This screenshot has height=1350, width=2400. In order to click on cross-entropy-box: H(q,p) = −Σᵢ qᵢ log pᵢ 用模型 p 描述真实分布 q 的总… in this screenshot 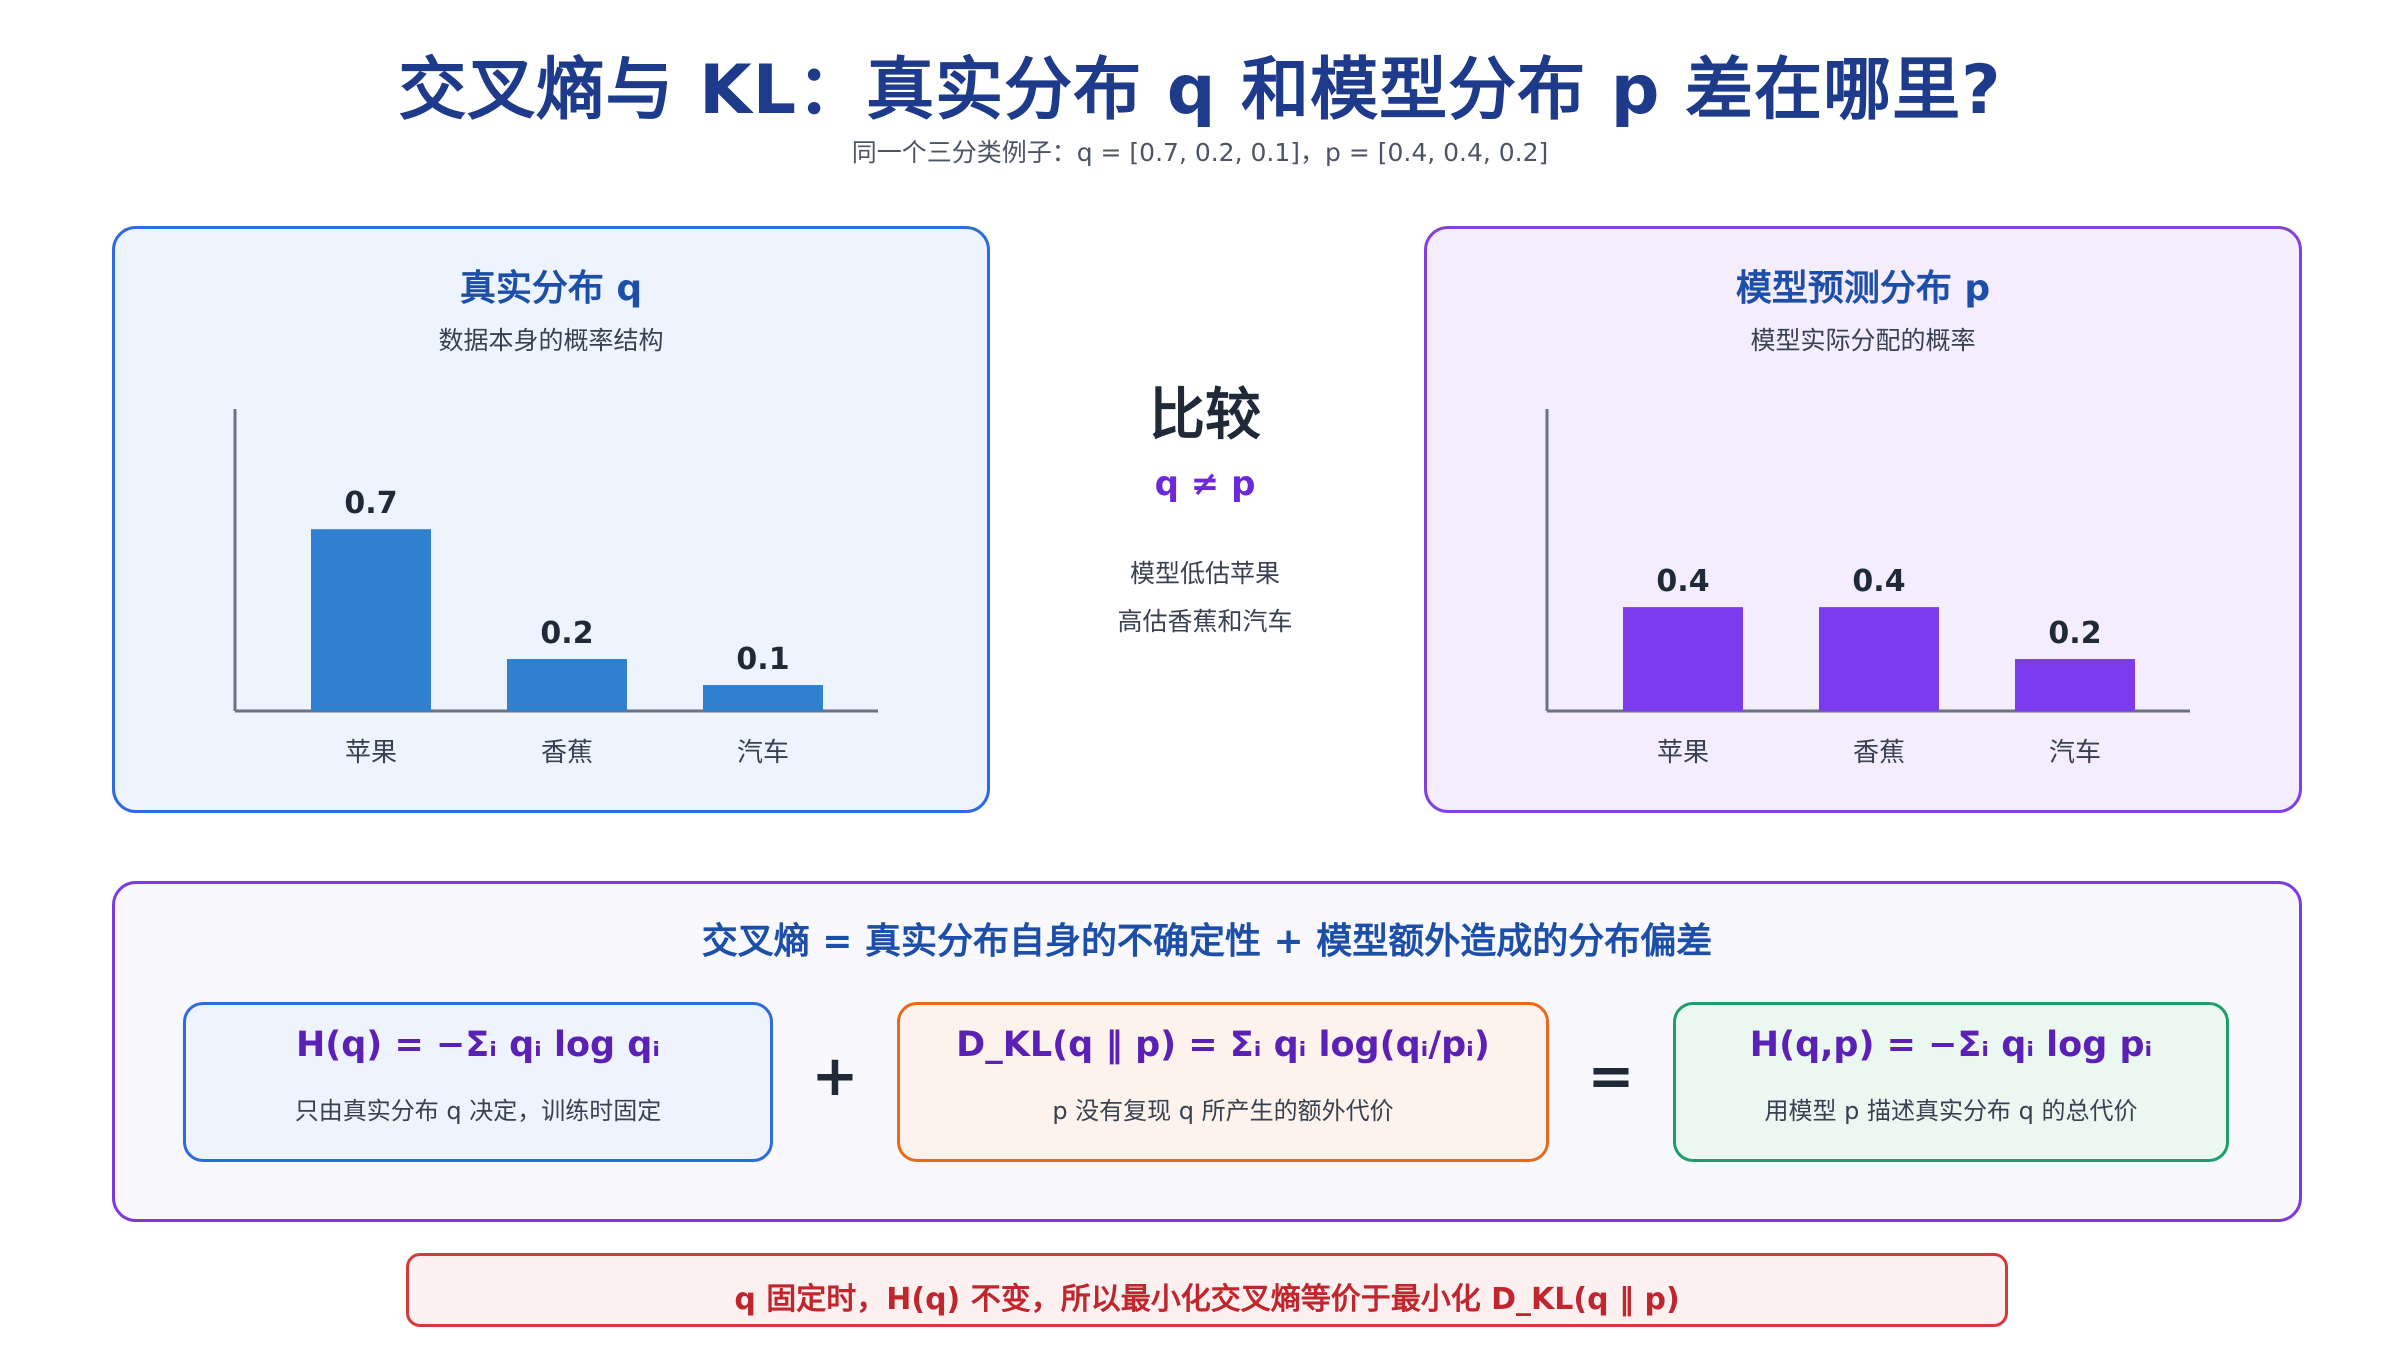, I will do `click(1951, 1082)`.